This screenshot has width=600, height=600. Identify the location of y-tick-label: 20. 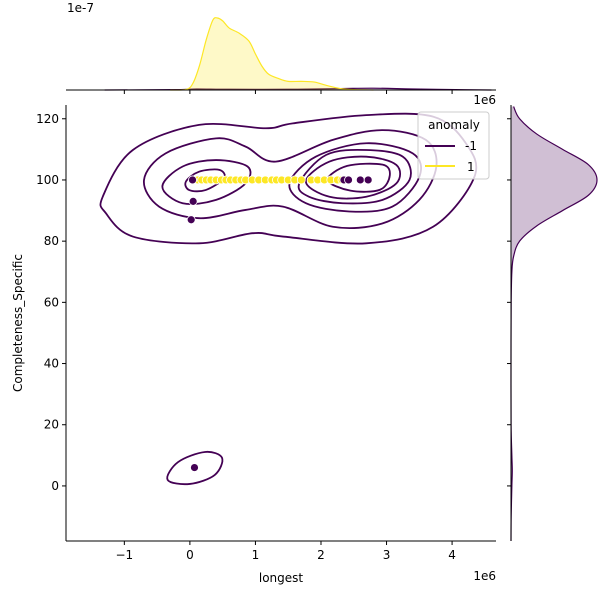
(51, 425).